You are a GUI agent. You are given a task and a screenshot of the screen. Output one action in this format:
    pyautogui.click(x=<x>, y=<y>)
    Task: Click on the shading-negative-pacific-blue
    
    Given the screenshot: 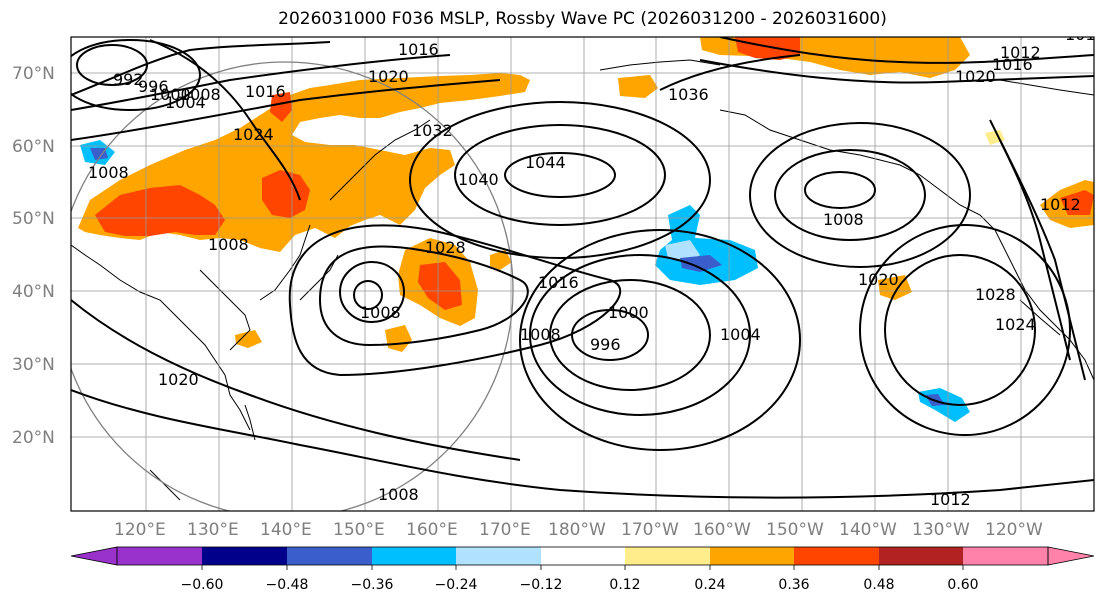 What is the action you would take?
    pyautogui.click(x=701, y=263)
    